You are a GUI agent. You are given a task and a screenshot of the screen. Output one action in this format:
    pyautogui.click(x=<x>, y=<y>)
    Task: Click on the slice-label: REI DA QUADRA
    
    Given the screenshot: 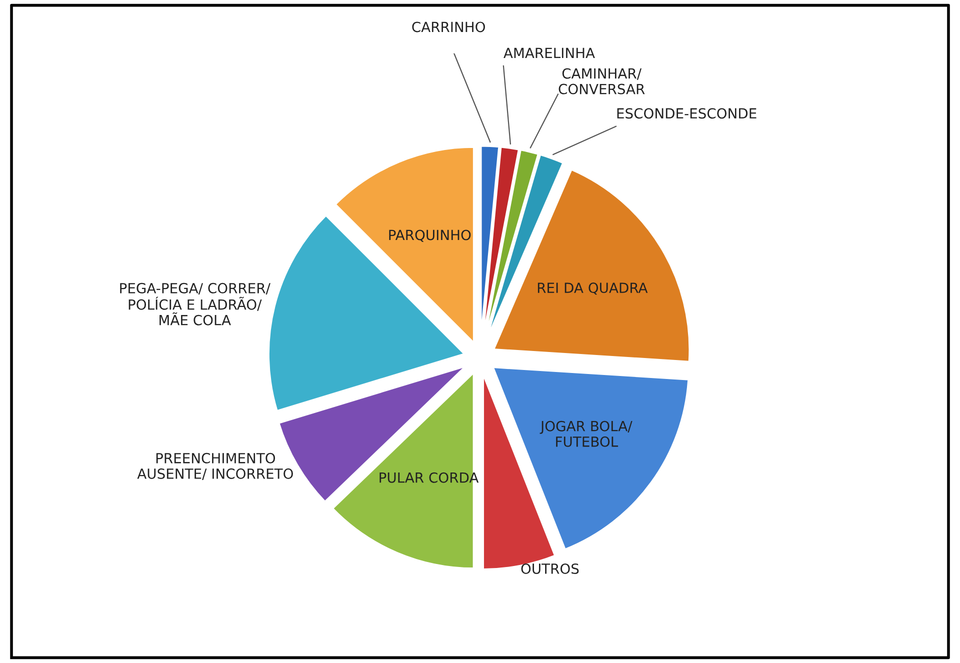 What is the action you would take?
    pyautogui.click(x=593, y=288)
    